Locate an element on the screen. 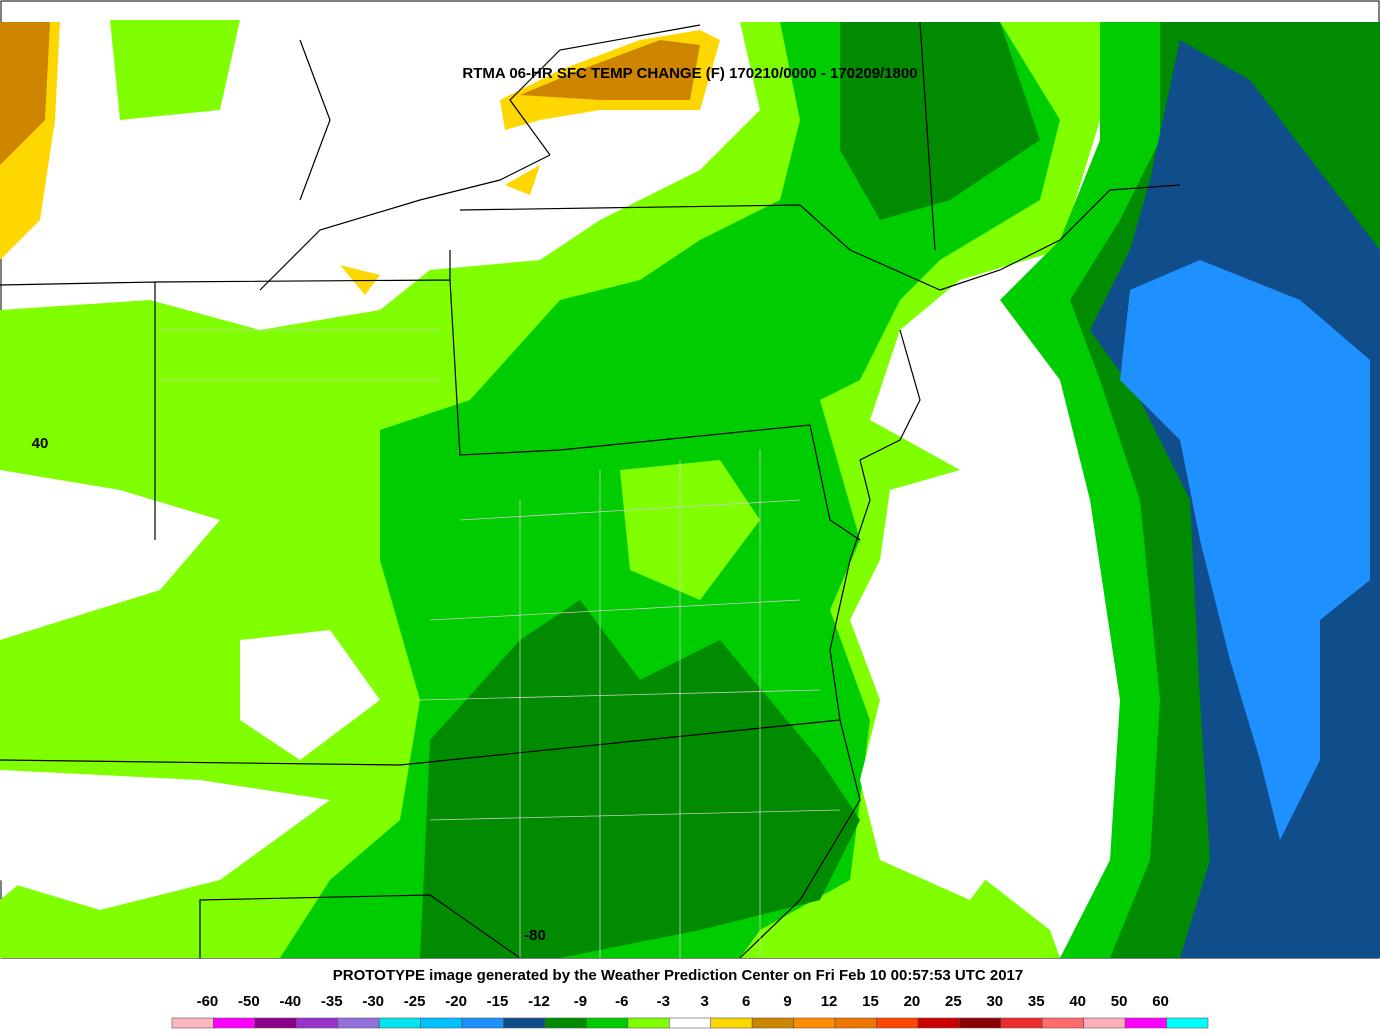  legend-label: -25 is located at coordinates (415, 1001).